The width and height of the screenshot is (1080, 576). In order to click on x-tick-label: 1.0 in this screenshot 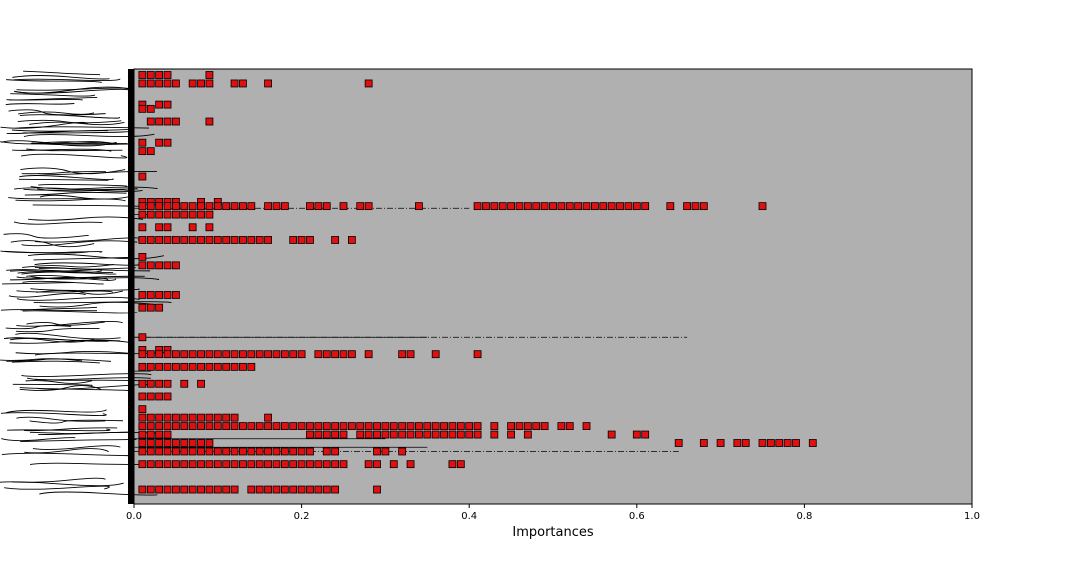, I will do `click(972, 516)`.